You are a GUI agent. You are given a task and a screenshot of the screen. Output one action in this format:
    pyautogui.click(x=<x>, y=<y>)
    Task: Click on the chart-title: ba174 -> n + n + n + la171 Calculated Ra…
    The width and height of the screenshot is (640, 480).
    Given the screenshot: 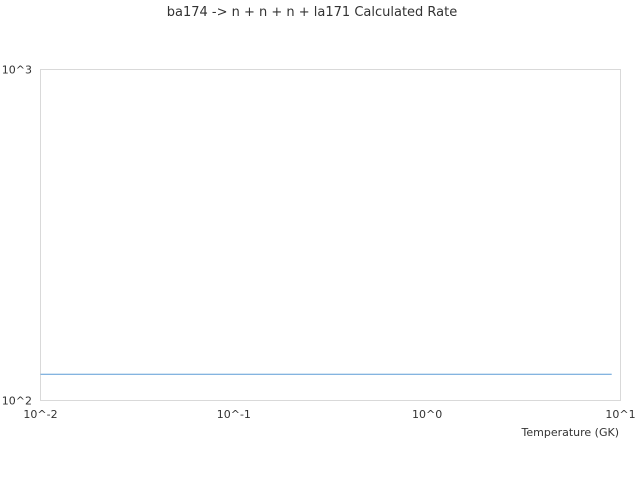 What is the action you would take?
    pyautogui.click(x=312, y=12)
    